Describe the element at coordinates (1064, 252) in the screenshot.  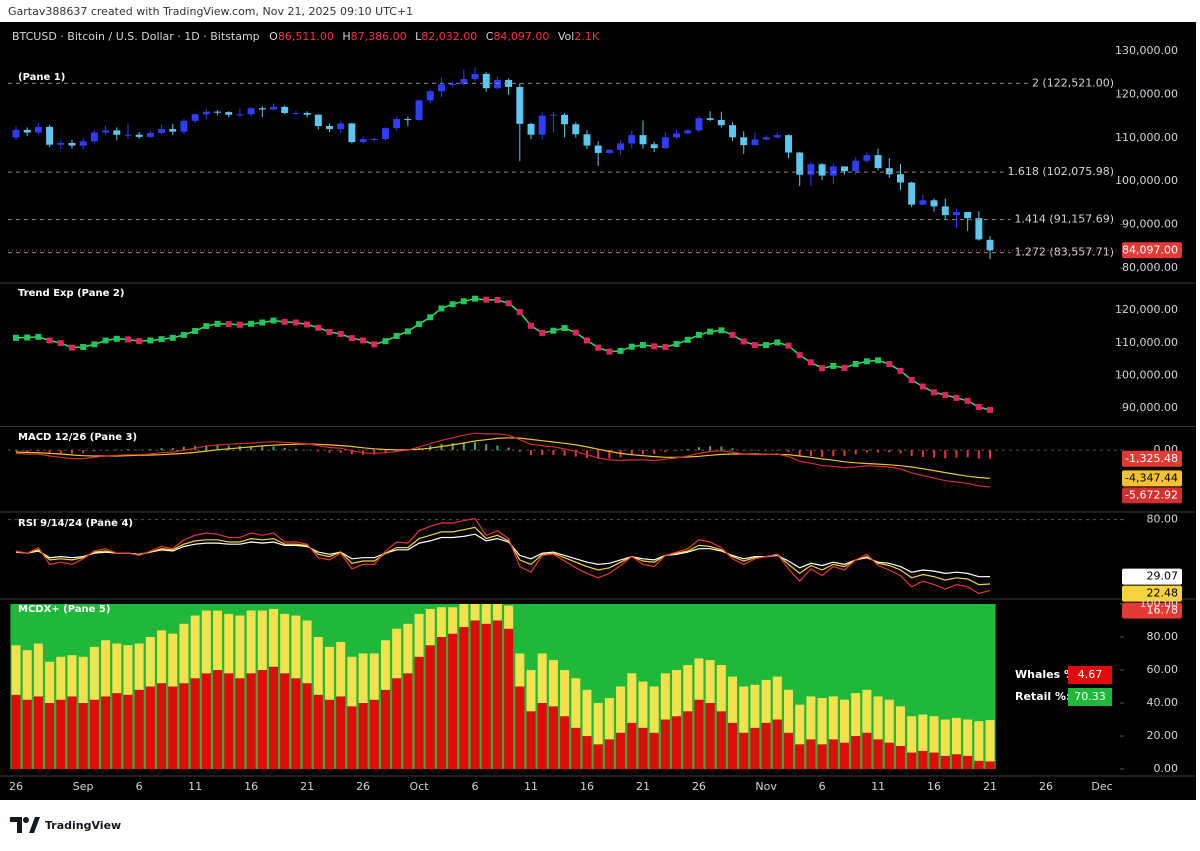
I see `fib-label: 1.272 (83,557.71)` at that location.